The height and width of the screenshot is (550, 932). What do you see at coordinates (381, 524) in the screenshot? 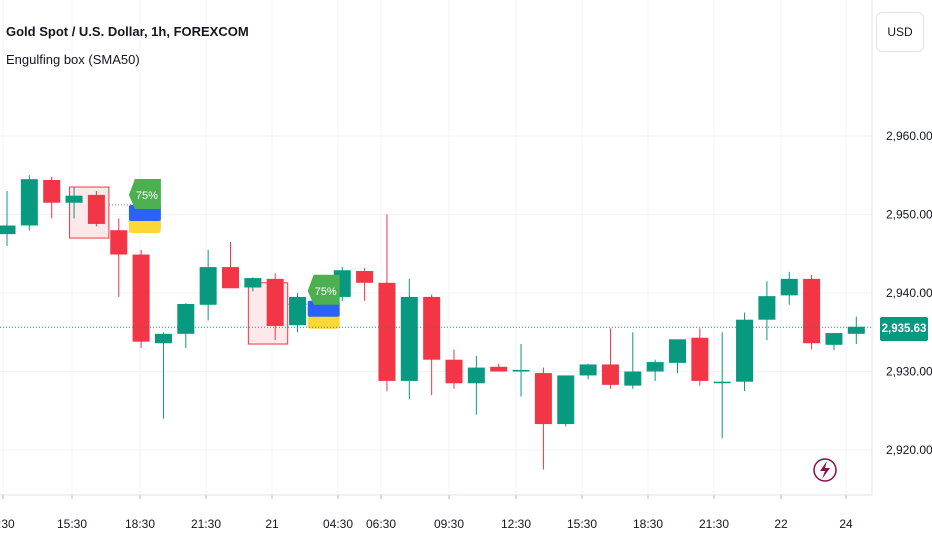
I see `time-tick-label: 06:30` at bounding box center [381, 524].